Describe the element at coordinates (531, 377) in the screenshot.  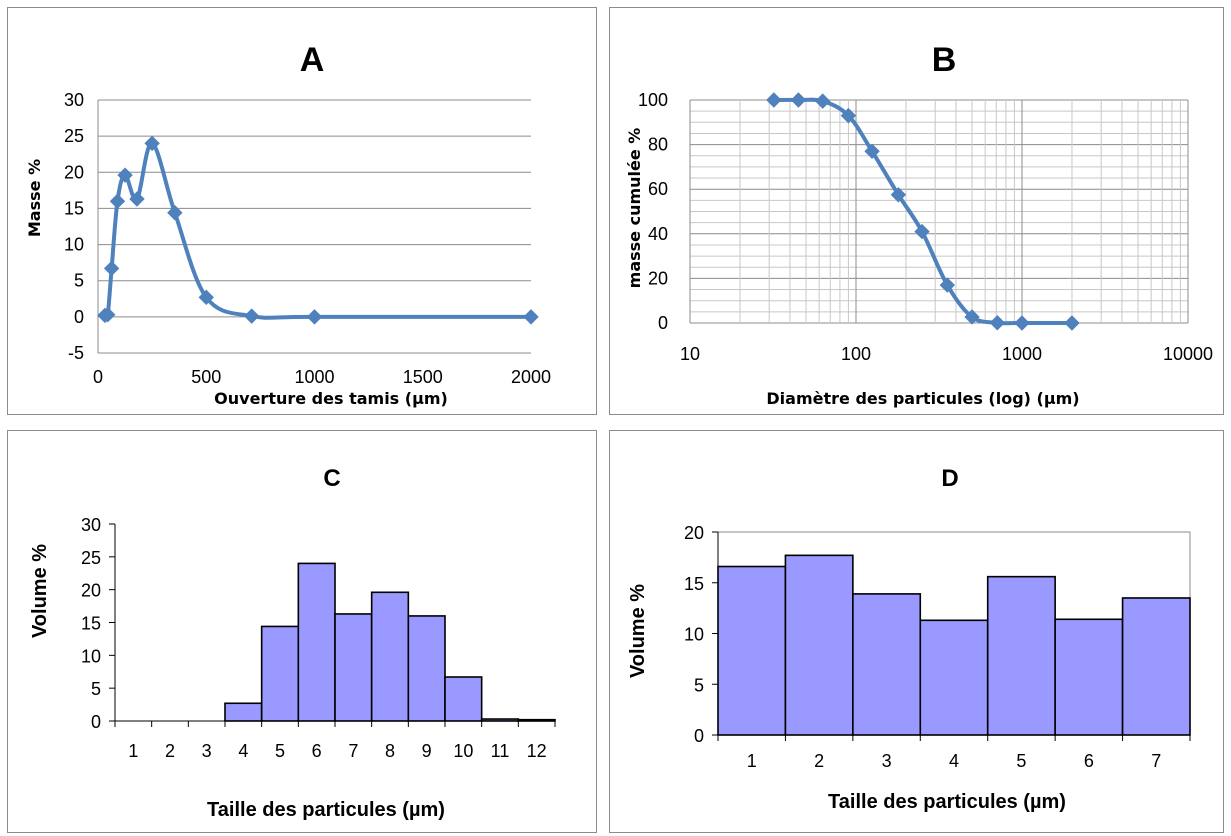
I see `x-tick-label: 2000` at that location.